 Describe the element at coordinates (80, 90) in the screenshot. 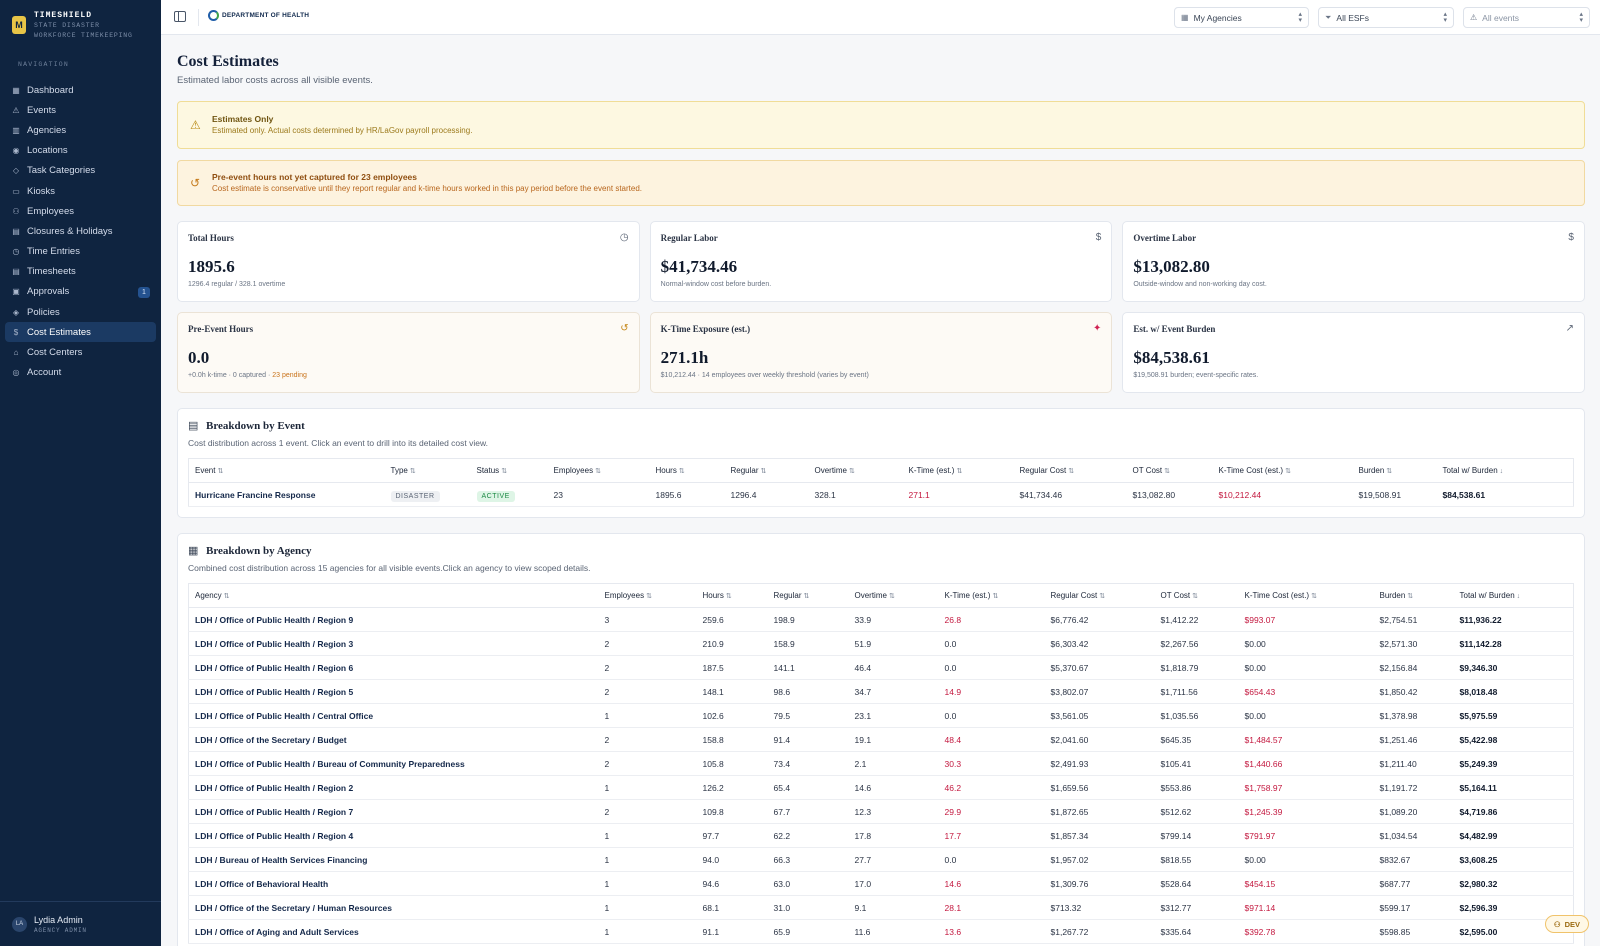

I see `sidebar-item-dashboard: ▦ Dashboard` at that location.